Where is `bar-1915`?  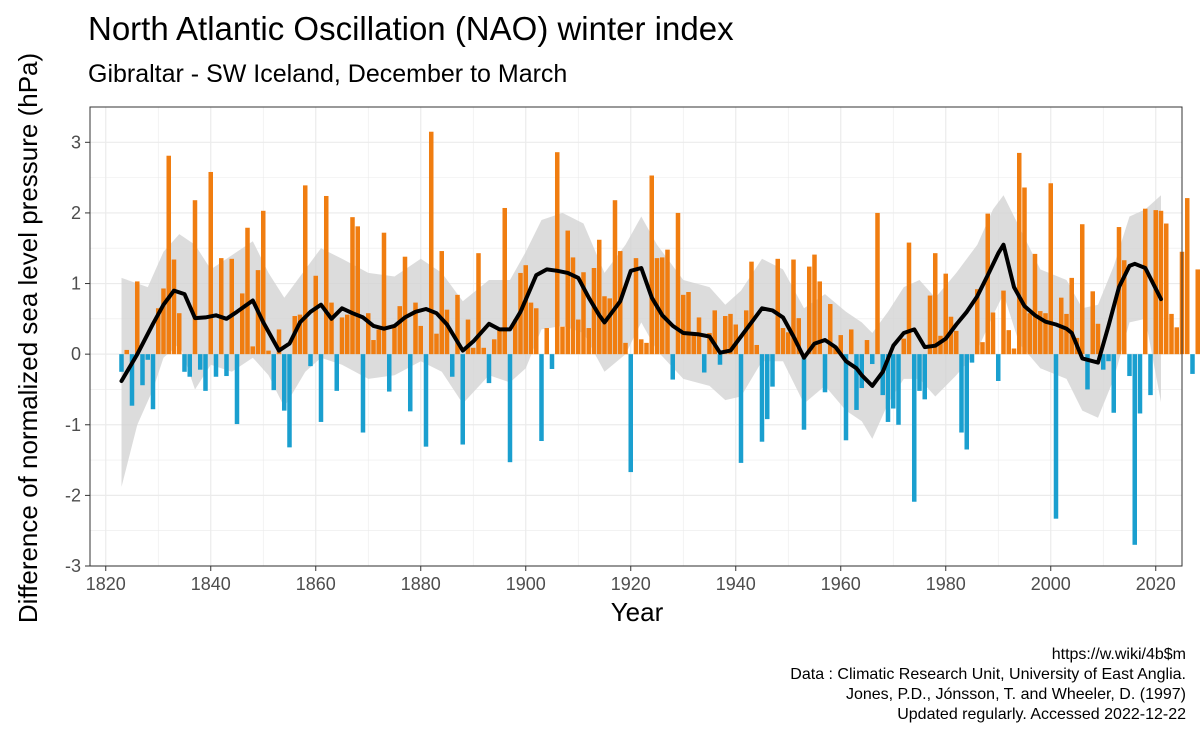
bar-1915 is located at coordinates (604, 325).